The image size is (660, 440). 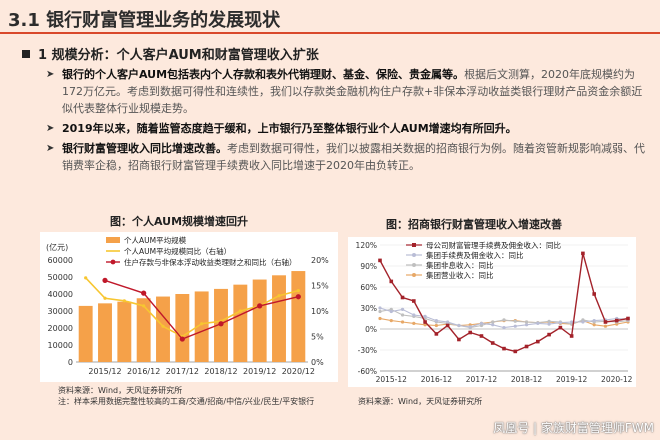 I want to click on watermark: 凤凰号 | 家族财富管理师FWM, so click(x=573, y=428).